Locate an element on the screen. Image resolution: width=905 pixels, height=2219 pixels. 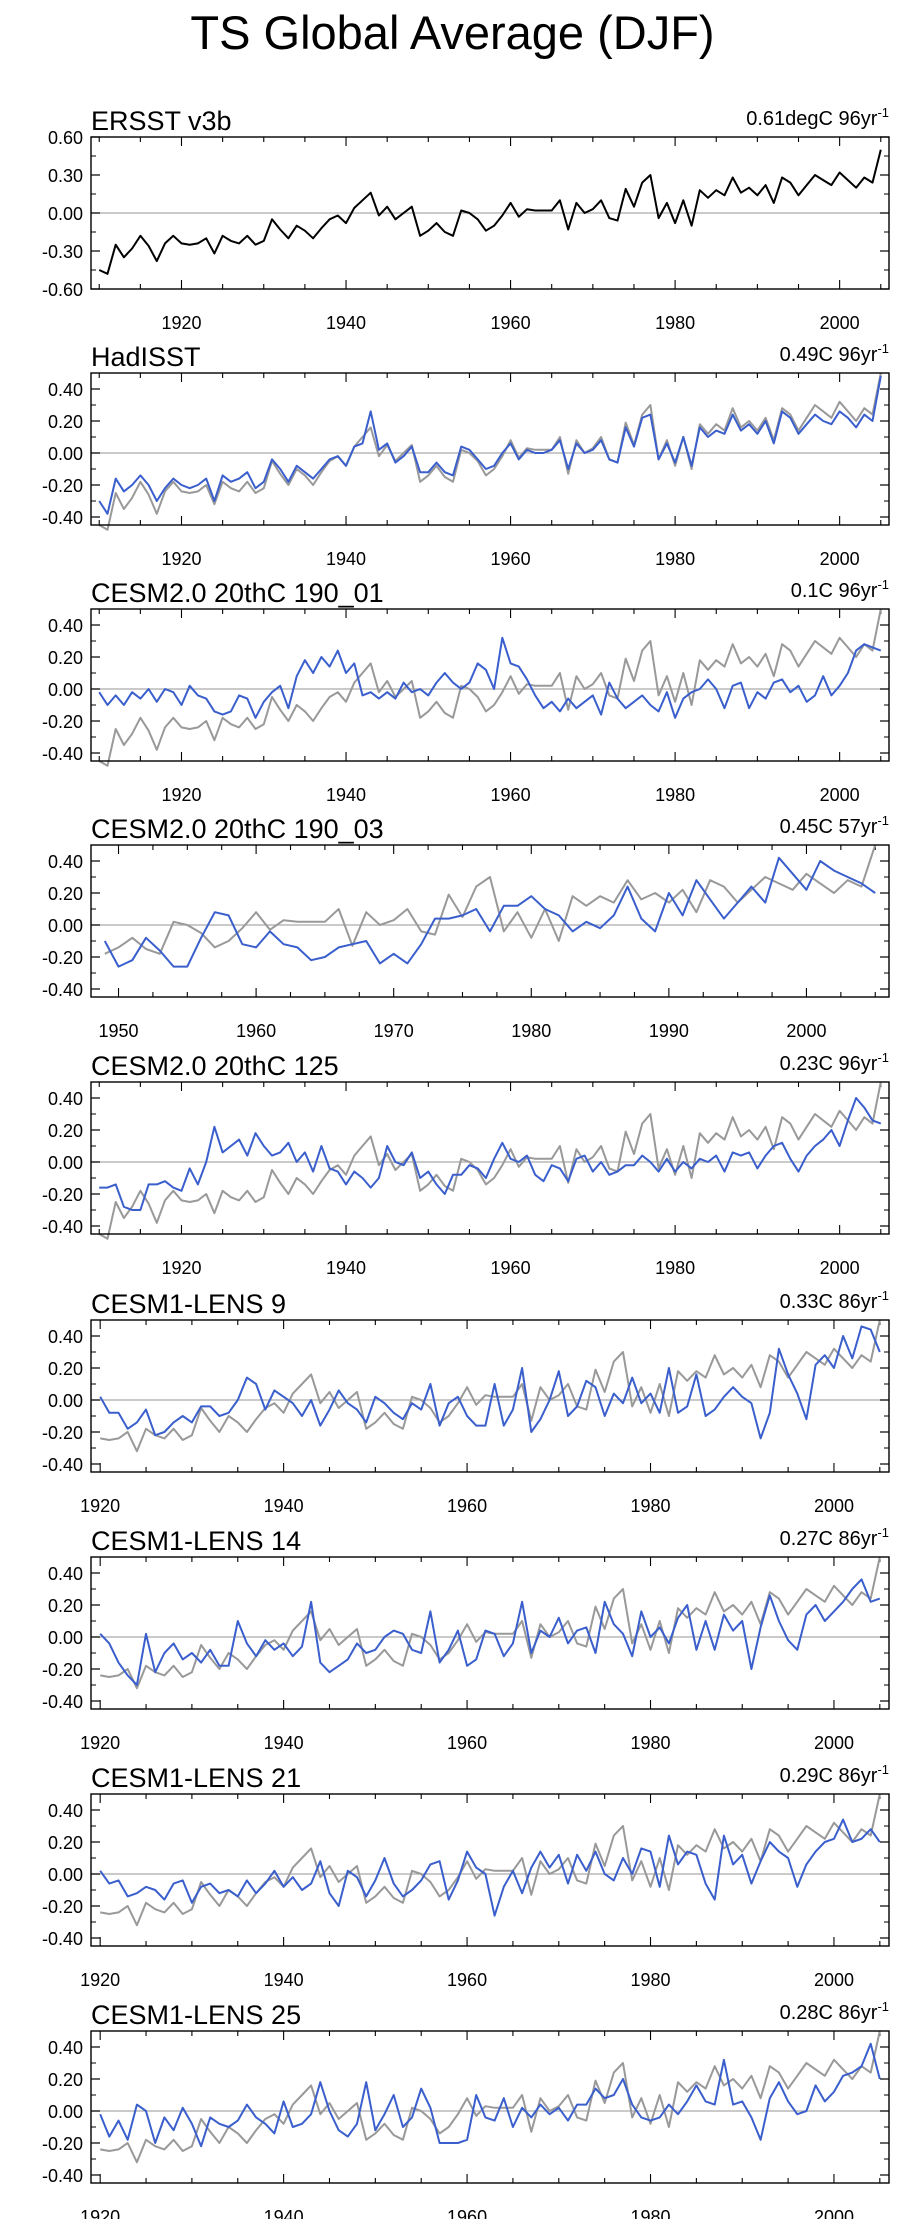
trend-annotation: 0.28C 86yr-1 is located at coordinates (834, 2011).